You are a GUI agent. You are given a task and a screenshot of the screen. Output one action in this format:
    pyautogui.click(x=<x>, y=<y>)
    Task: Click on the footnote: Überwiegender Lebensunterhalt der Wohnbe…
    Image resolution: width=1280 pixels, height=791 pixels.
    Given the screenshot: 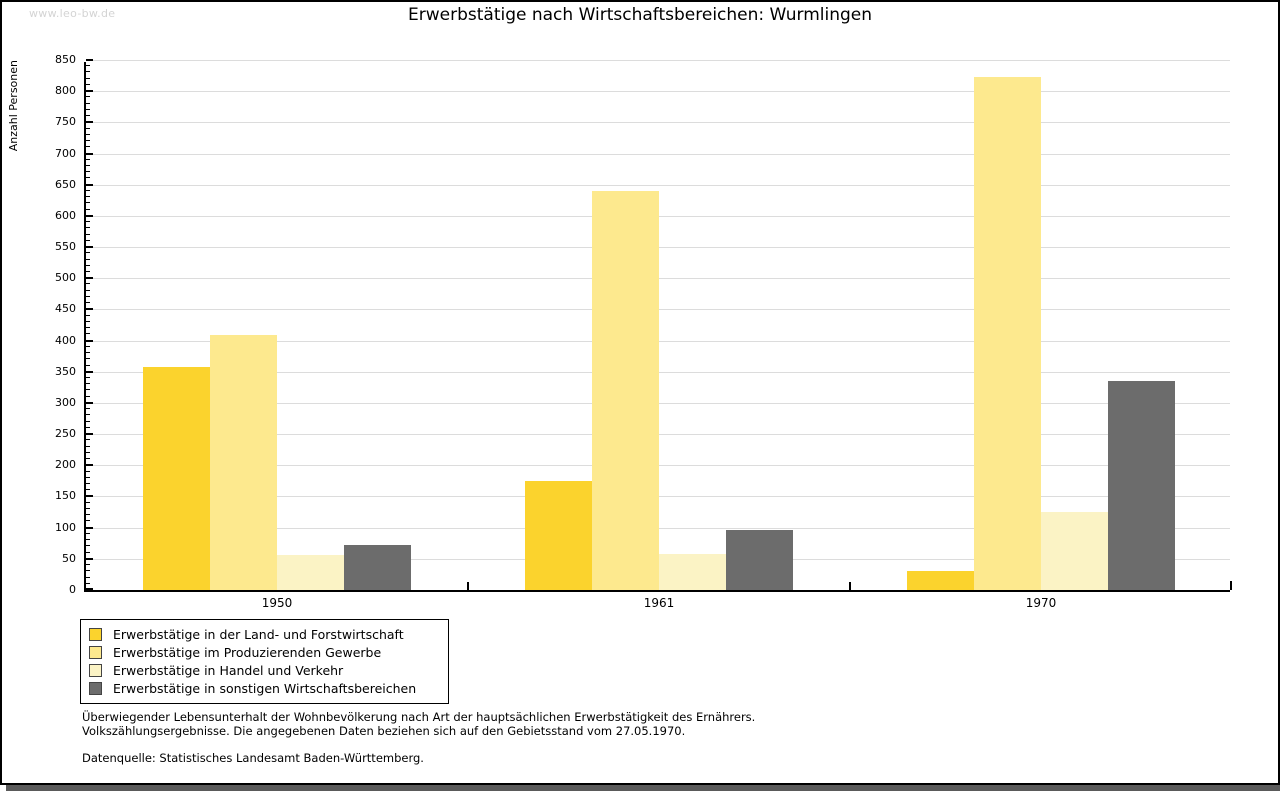 What is the action you would take?
    pyautogui.click(x=418, y=737)
    